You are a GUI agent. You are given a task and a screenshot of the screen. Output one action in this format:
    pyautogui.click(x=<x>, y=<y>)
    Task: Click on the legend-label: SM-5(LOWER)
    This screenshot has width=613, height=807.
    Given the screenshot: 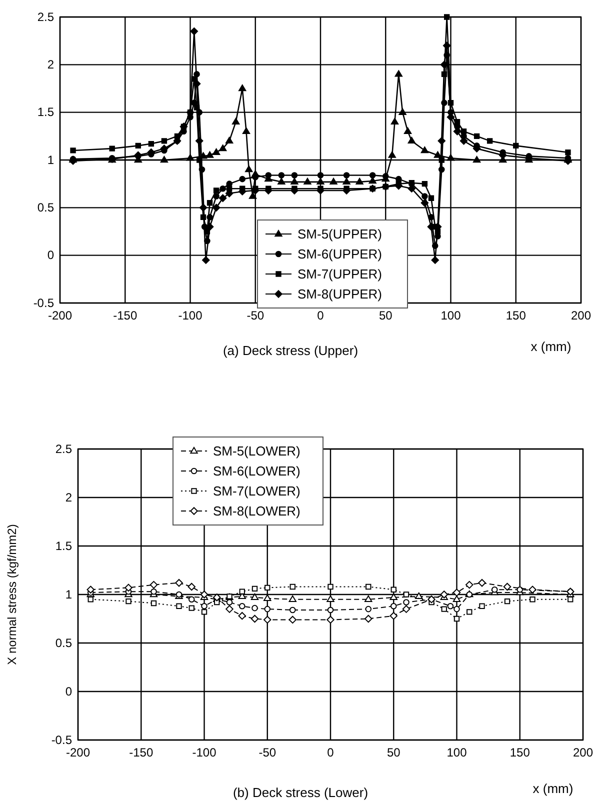 What is the action you would take?
    pyautogui.click(x=256, y=451)
    